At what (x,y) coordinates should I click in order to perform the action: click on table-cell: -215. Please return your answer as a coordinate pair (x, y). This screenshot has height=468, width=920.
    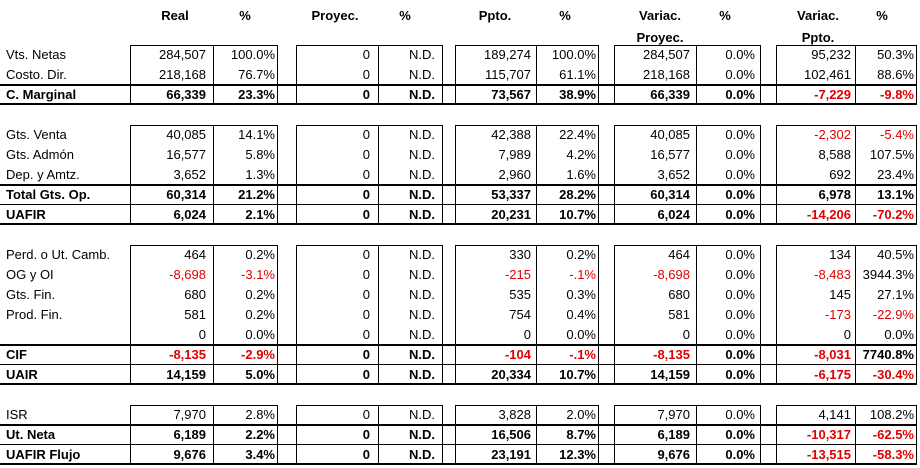
    Looking at the image, I should click on (517, 274).